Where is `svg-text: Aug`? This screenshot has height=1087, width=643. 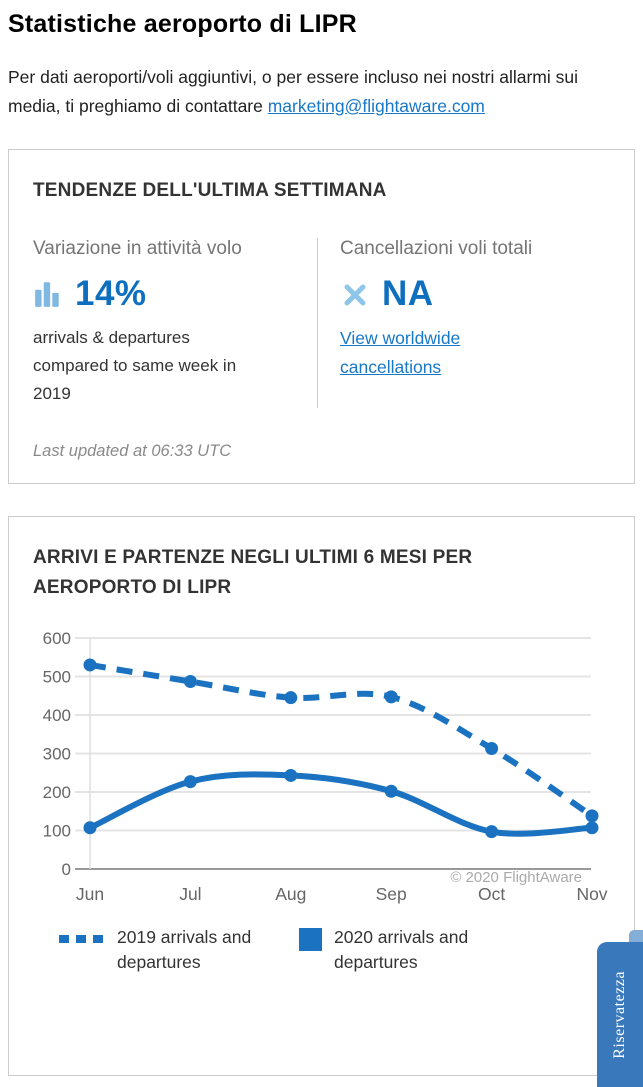 svg-text: Aug is located at coordinates (290, 894).